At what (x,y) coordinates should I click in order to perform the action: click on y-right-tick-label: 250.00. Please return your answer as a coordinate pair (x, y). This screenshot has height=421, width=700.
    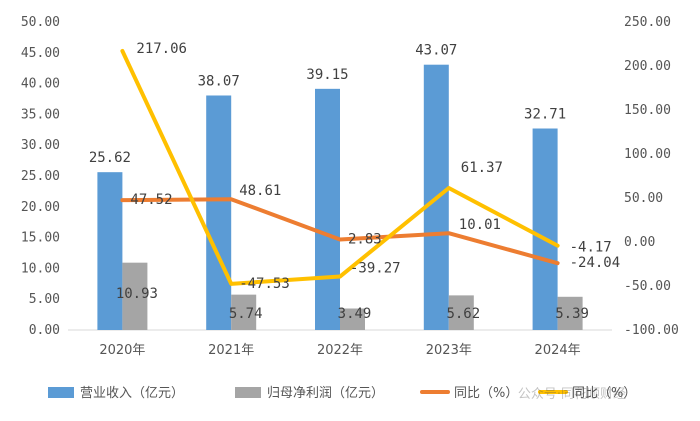
    Looking at the image, I should click on (647, 22).